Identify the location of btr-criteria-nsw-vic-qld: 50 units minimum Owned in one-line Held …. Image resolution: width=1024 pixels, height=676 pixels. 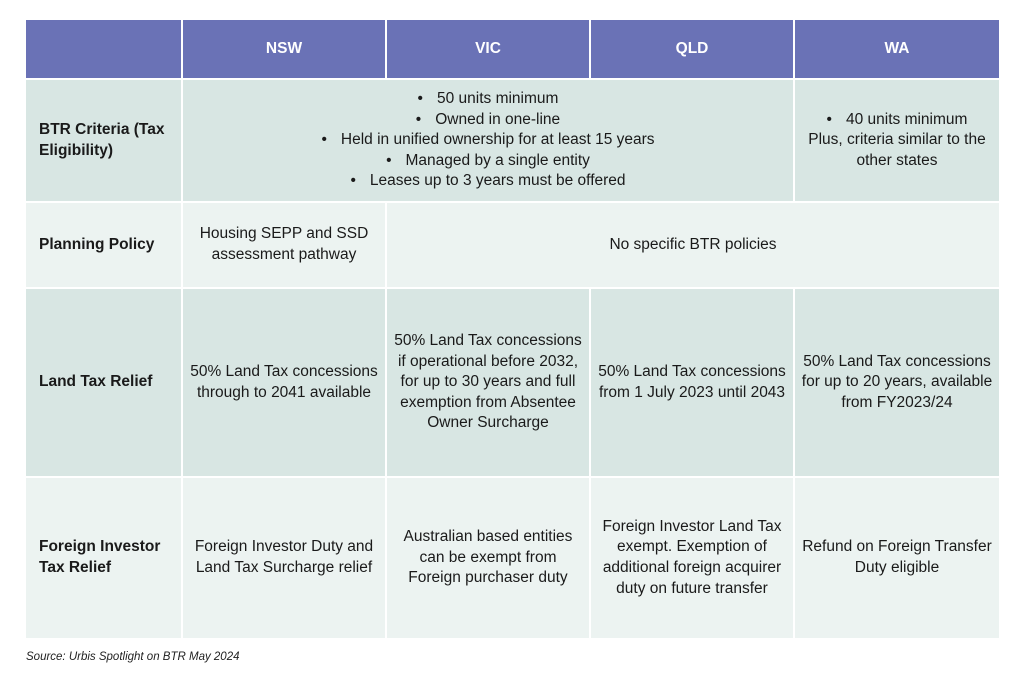
(488, 140).